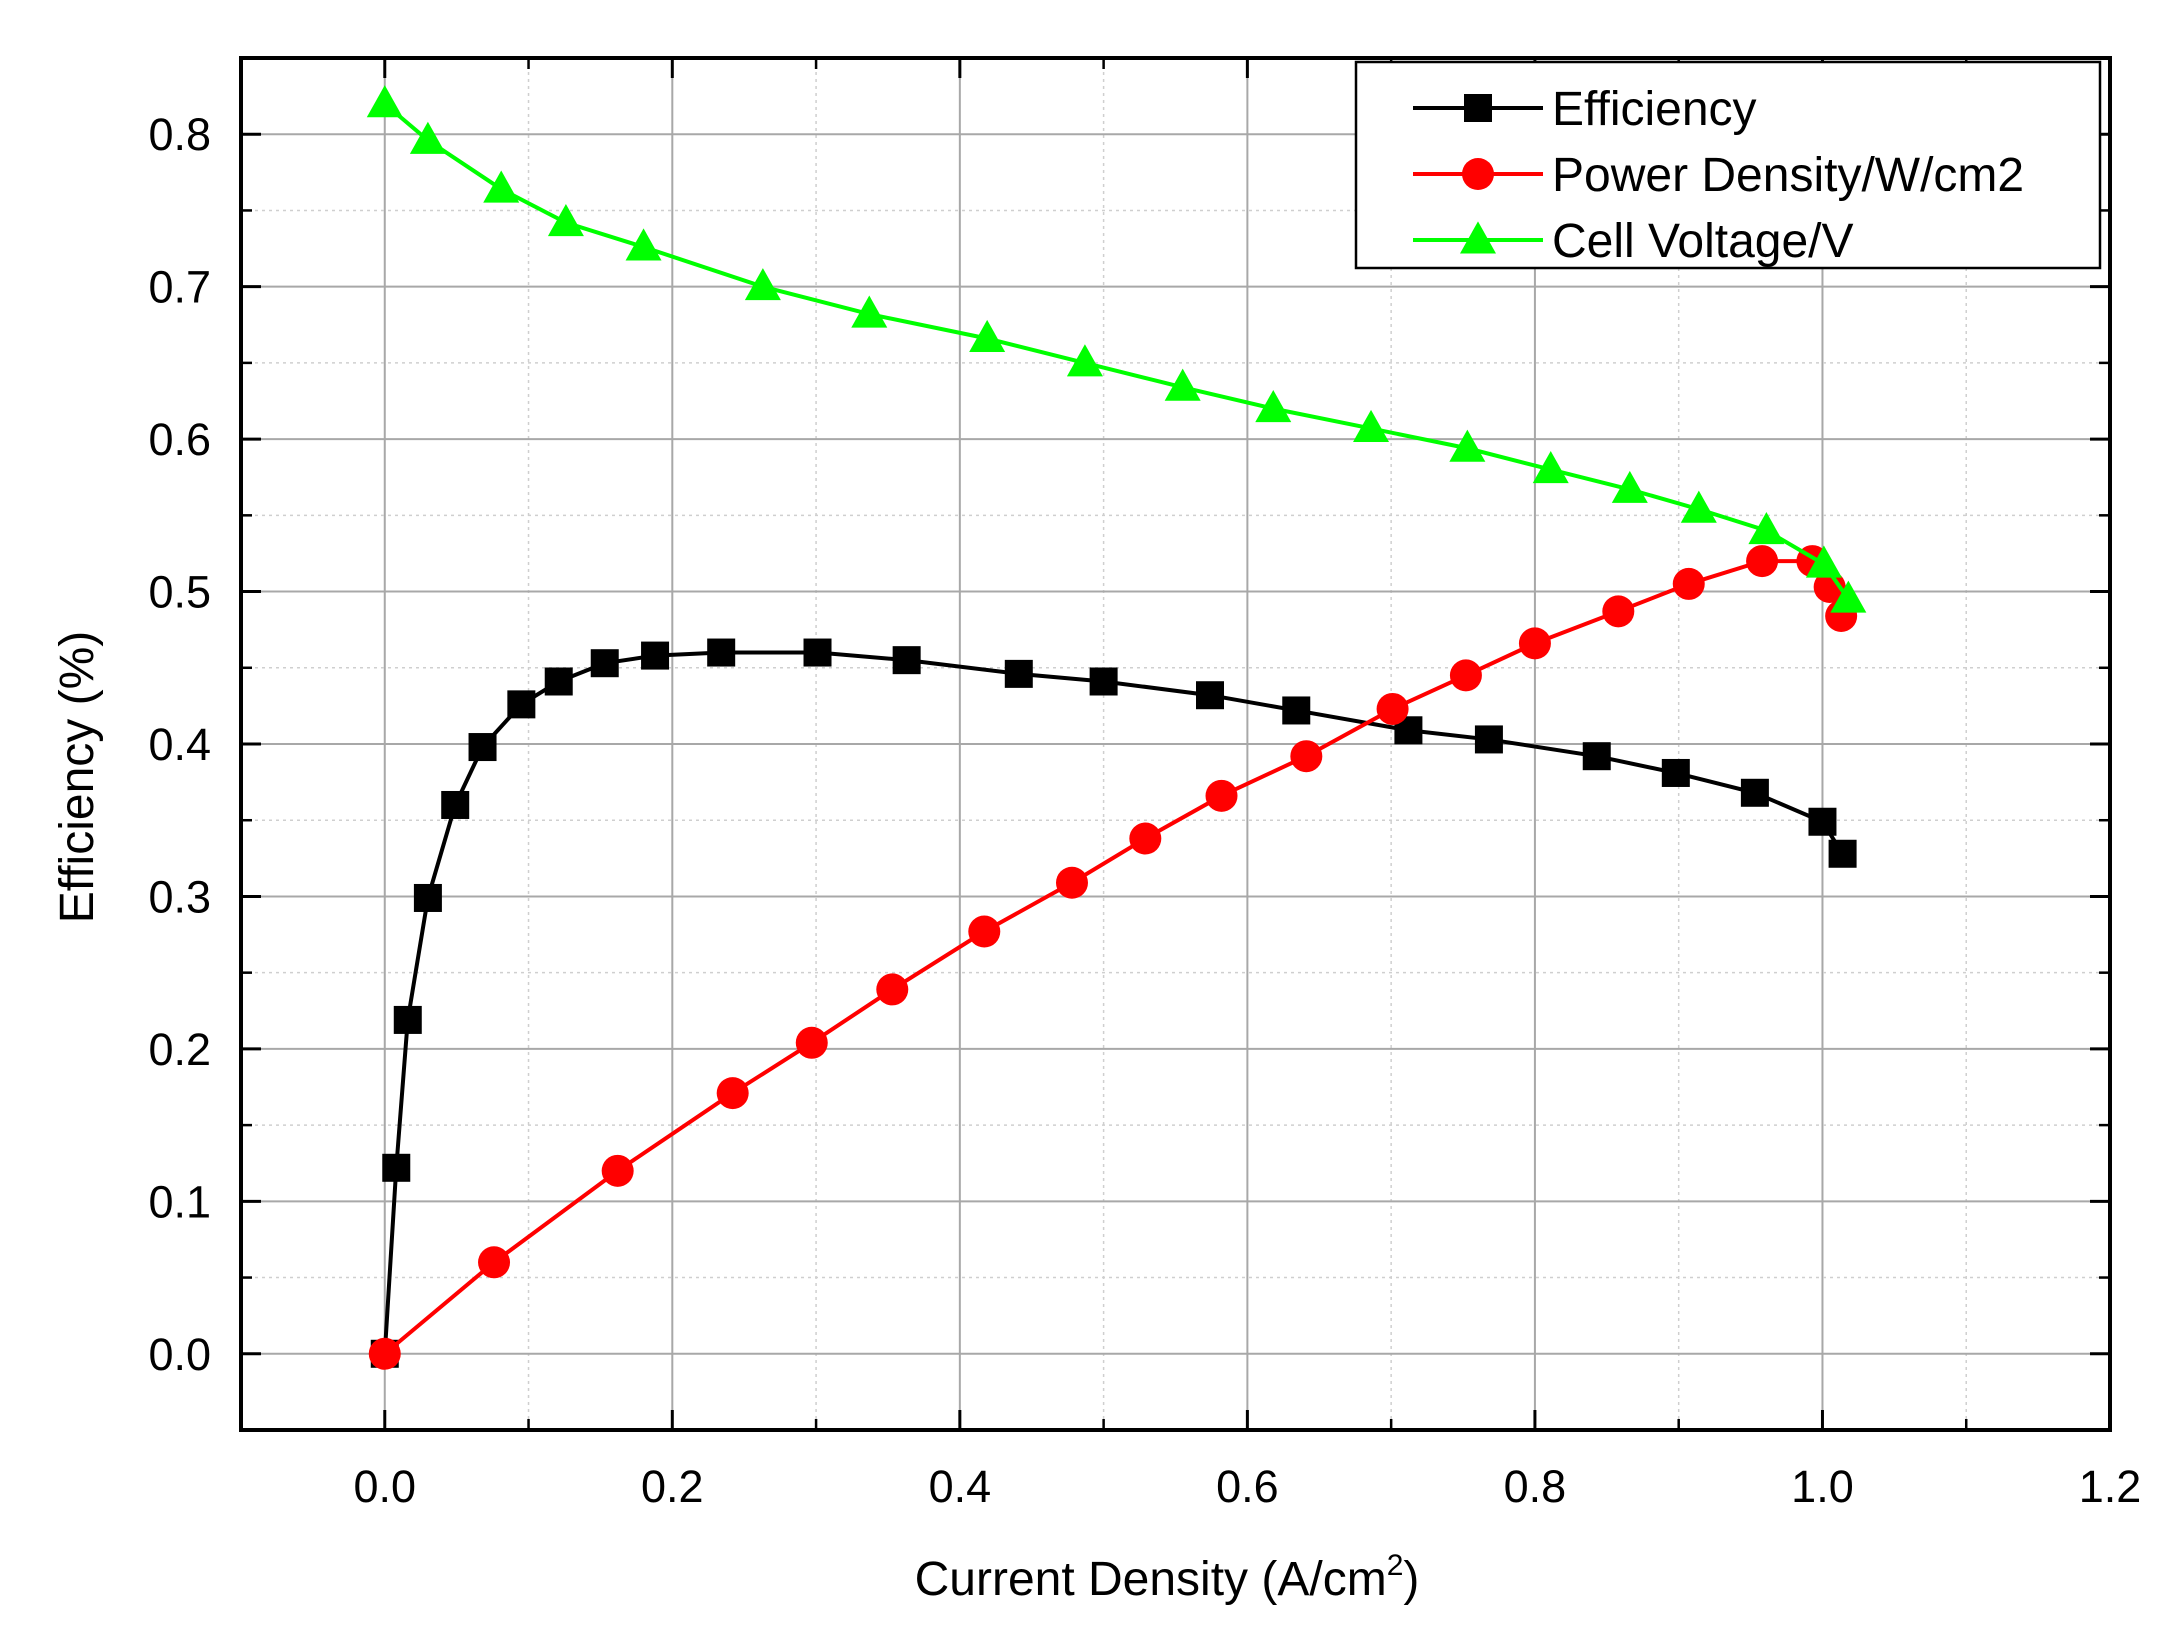  I want to click on y-axis-title: Efficiency (%), so click(77, 777).